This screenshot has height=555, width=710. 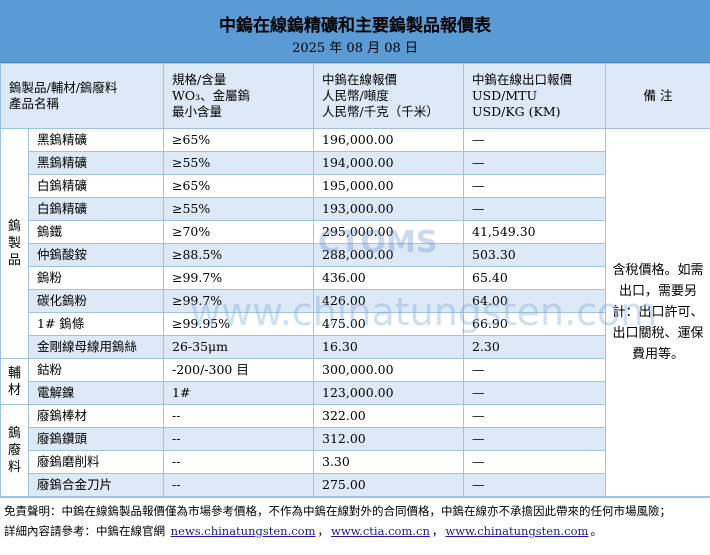 What do you see at coordinates (380, 531) in the screenshot?
I see `link-ctia: www.ctia.com.cn` at bounding box center [380, 531].